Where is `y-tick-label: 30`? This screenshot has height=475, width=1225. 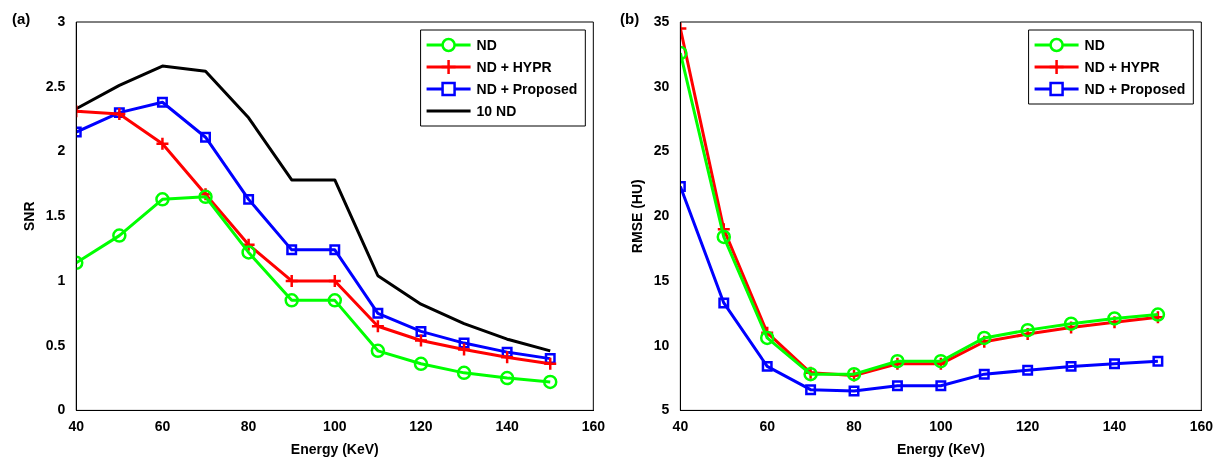 y-tick-label: 30 is located at coordinates (661, 85).